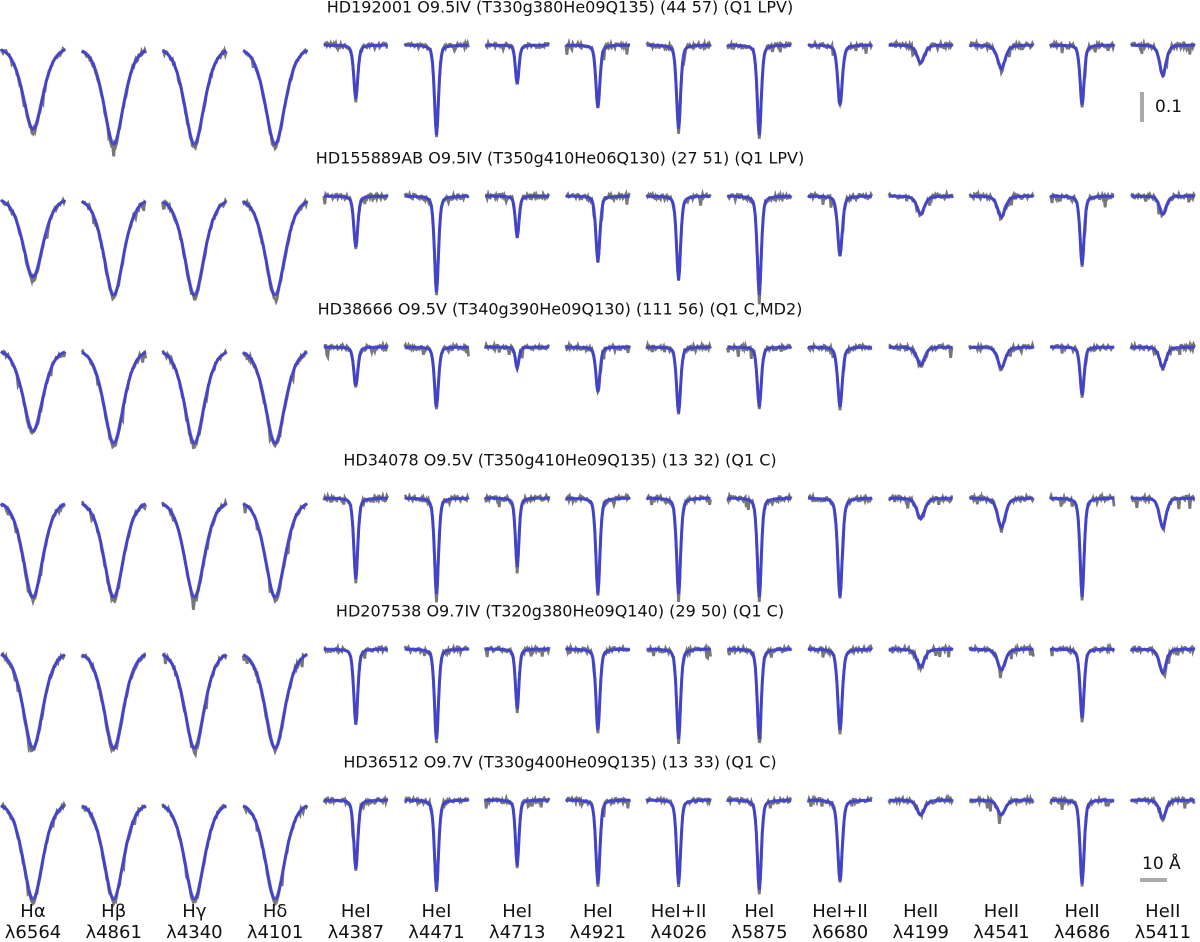 This screenshot has height=942, width=1200. What do you see at coordinates (275, 932) in the screenshot?
I see `line-wavelength: λ4101` at bounding box center [275, 932].